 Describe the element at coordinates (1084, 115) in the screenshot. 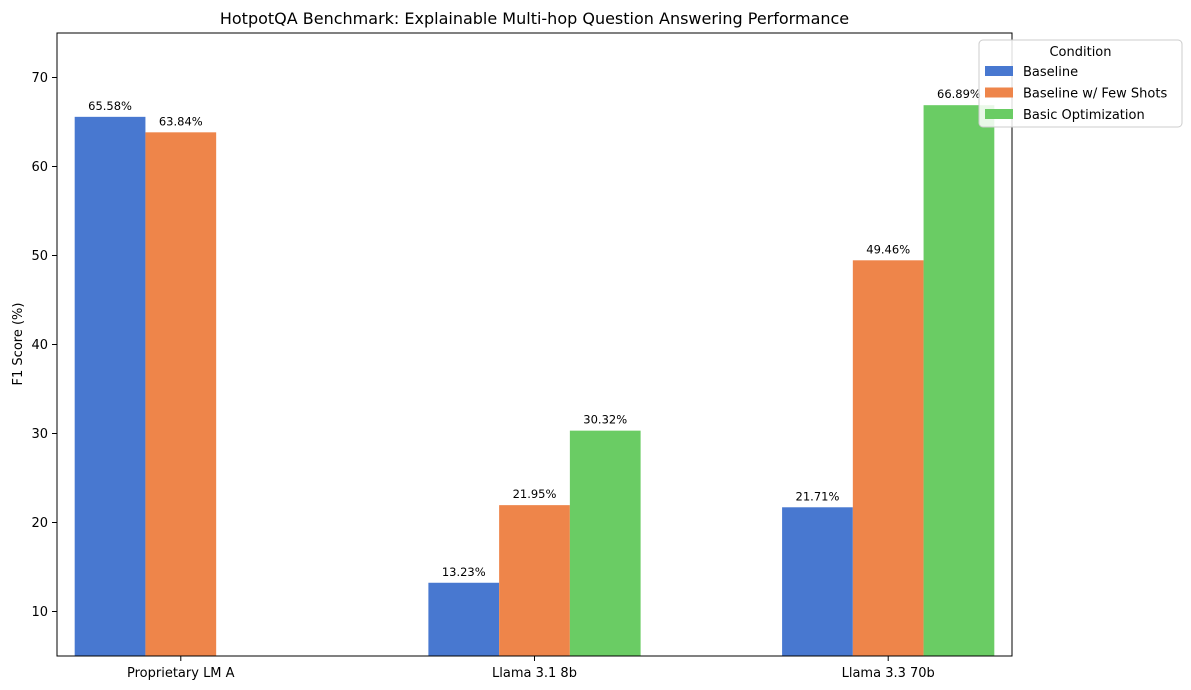

I see `legend-entry-label: Basic Optimization` at that location.